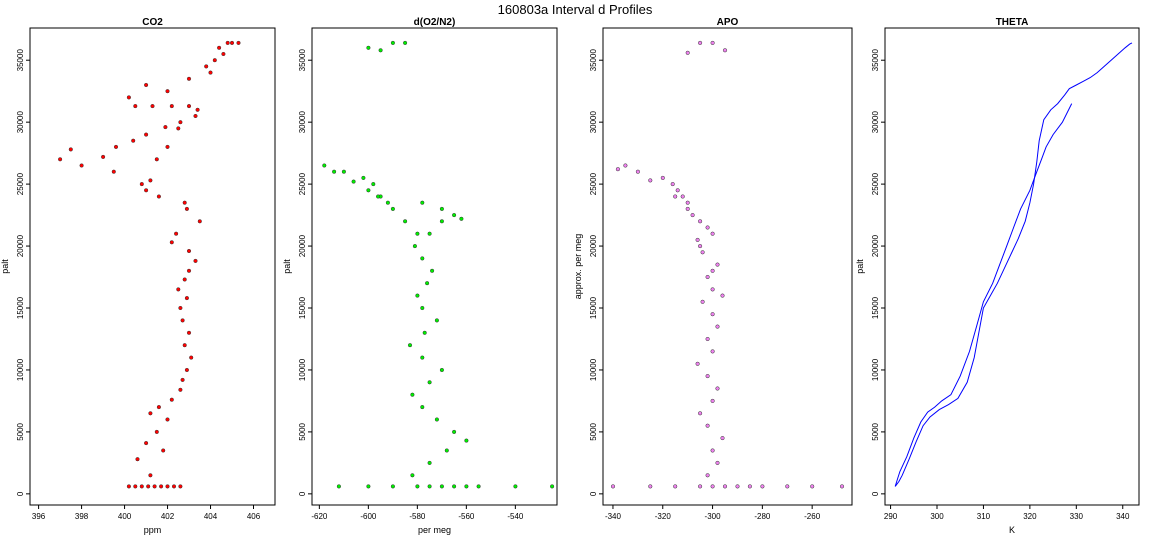 This screenshot has height=550, width=1150. What do you see at coordinates (713, 516) in the screenshot?
I see `apo-xtick-label: -300` at bounding box center [713, 516].